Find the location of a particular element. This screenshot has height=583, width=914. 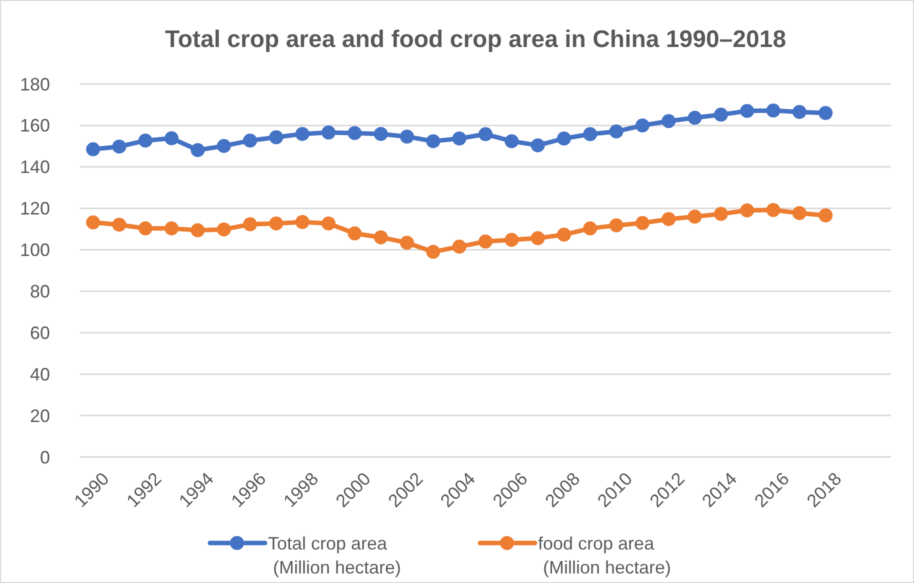

y-tick-label: 0 is located at coordinates (45, 457).